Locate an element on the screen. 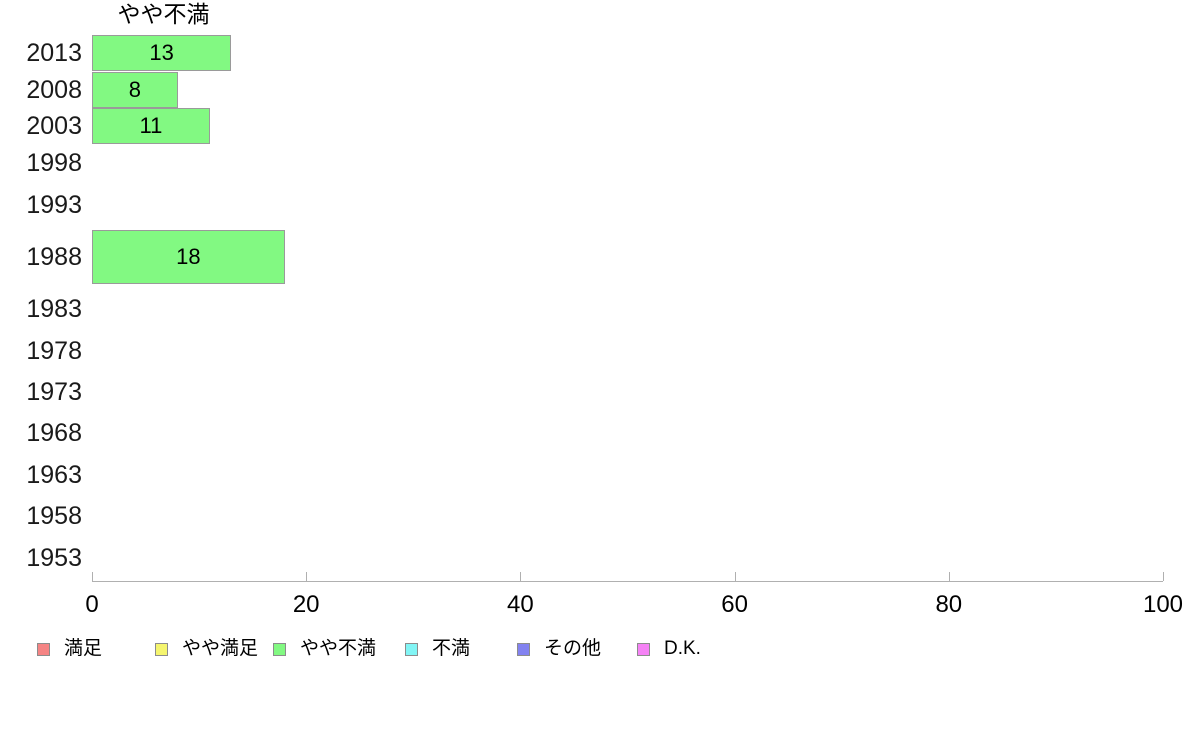  bar: 11 is located at coordinates (151, 126).